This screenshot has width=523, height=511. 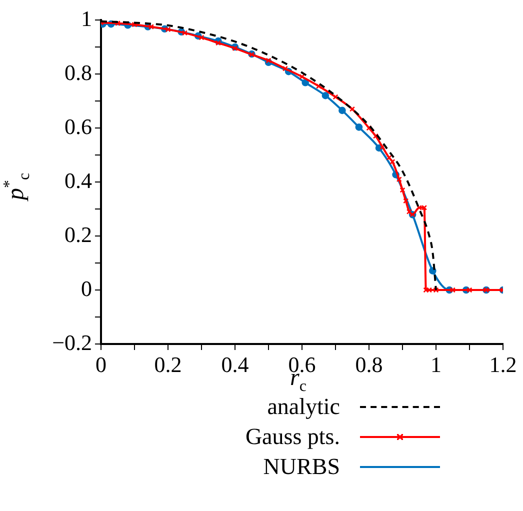 What do you see at coordinates (301, 467) in the screenshot?
I see `legend-label: NURBS` at bounding box center [301, 467].